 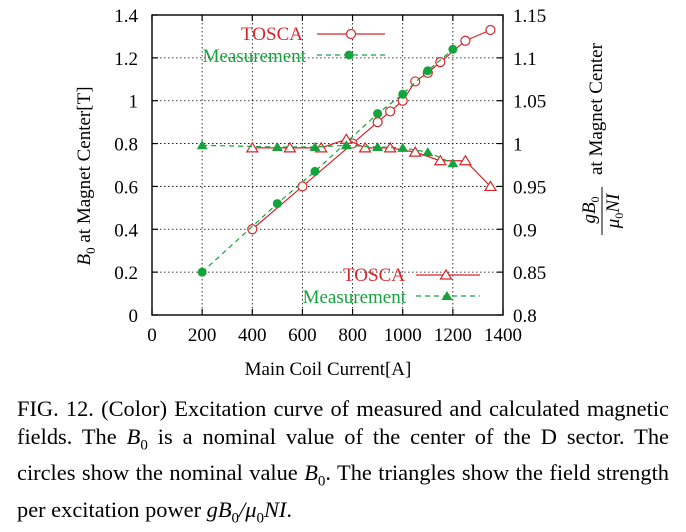 I want to click on y-left-tick-label: 1, so click(x=134, y=102).